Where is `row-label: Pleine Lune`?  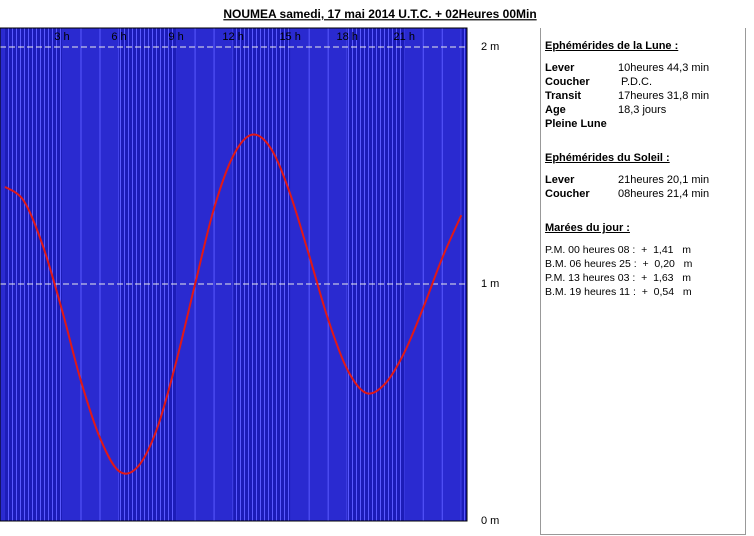
row-label: Pleine Lune is located at coordinates (576, 124).